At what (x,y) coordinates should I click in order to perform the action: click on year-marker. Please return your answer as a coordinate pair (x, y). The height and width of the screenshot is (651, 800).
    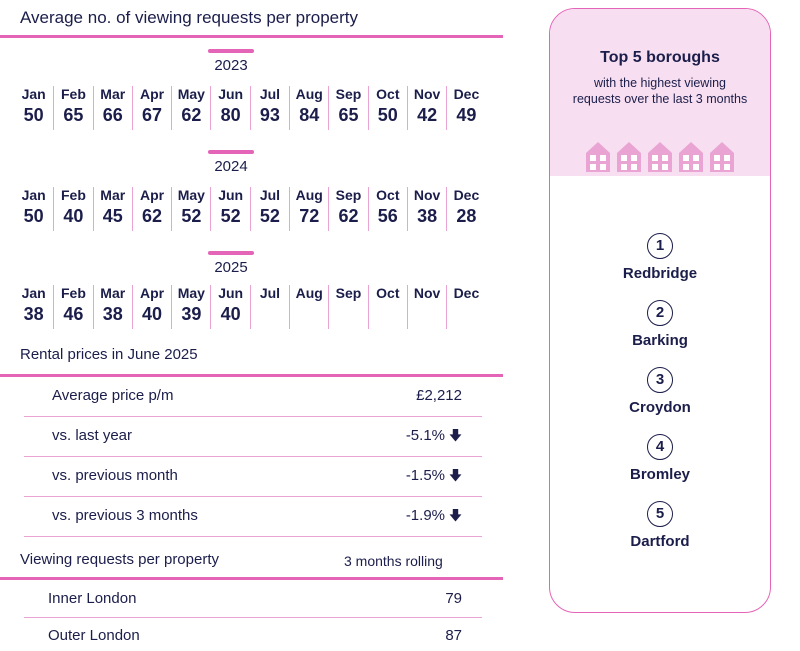
    Looking at the image, I should click on (231, 51).